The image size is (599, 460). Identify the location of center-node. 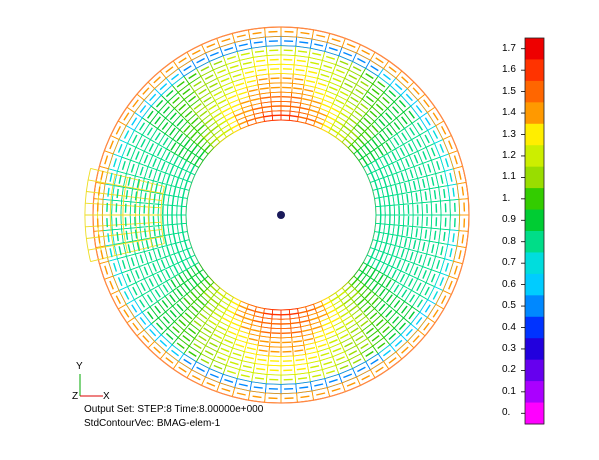
(281, 215).